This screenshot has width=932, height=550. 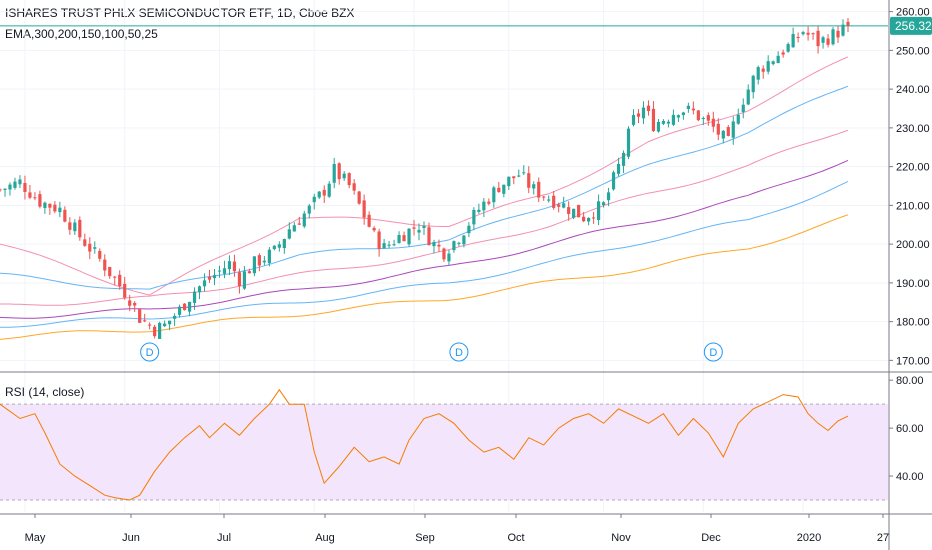 What do you see at coordinates (913, 13) in the screenshot?
I see `price-tick-label: 260.00` at bounding box center [913, 13].